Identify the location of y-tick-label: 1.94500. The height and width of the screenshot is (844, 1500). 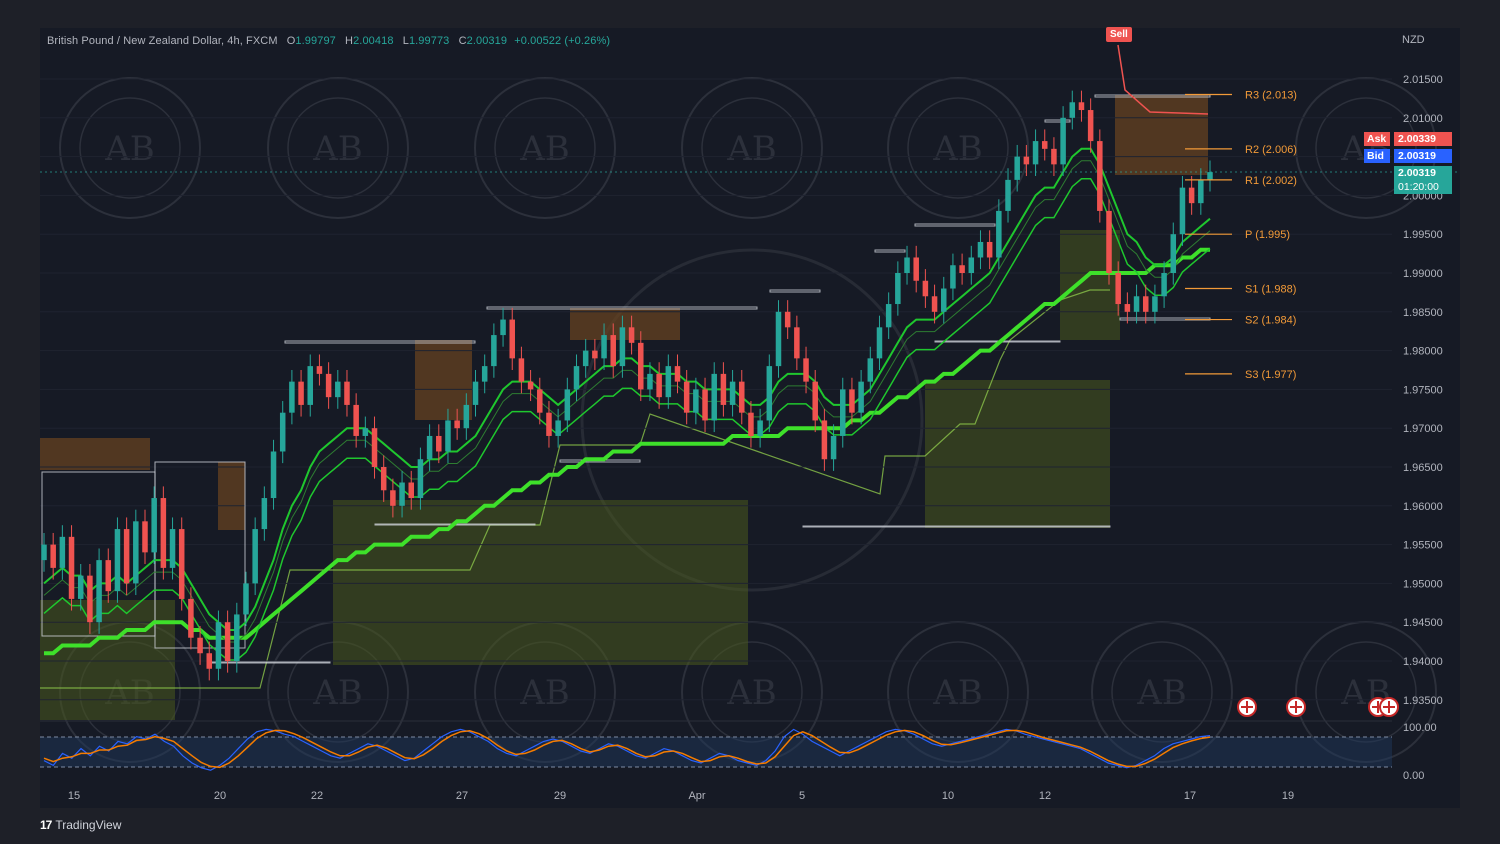
(1423, 623).